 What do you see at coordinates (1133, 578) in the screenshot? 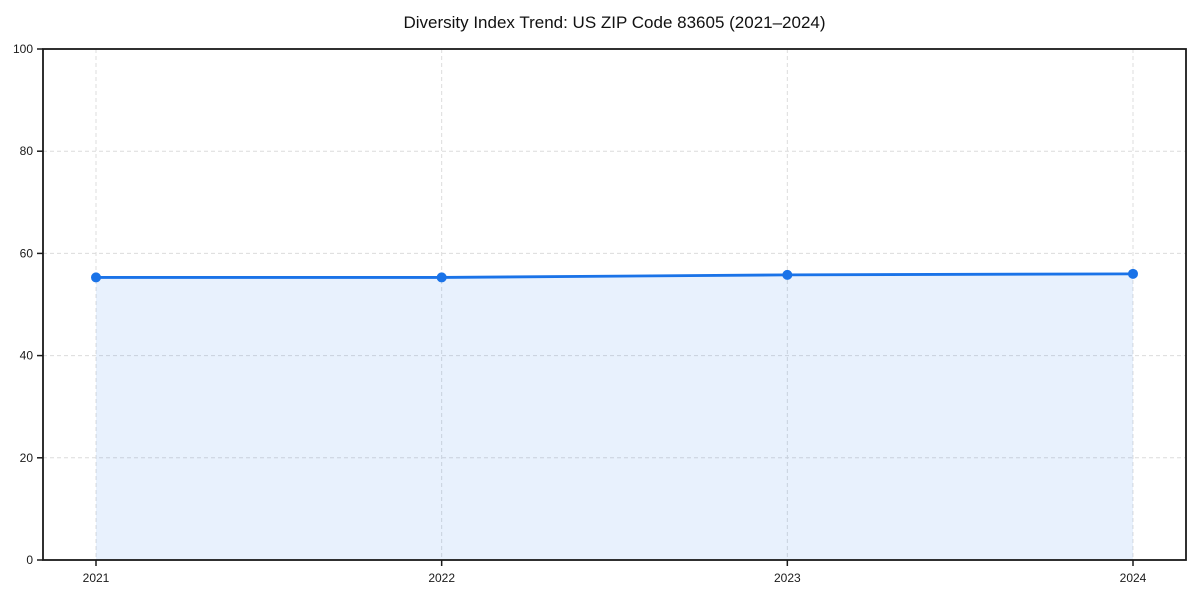
I see `x-tick-label: 2024` at bounding box center [1133, 578].